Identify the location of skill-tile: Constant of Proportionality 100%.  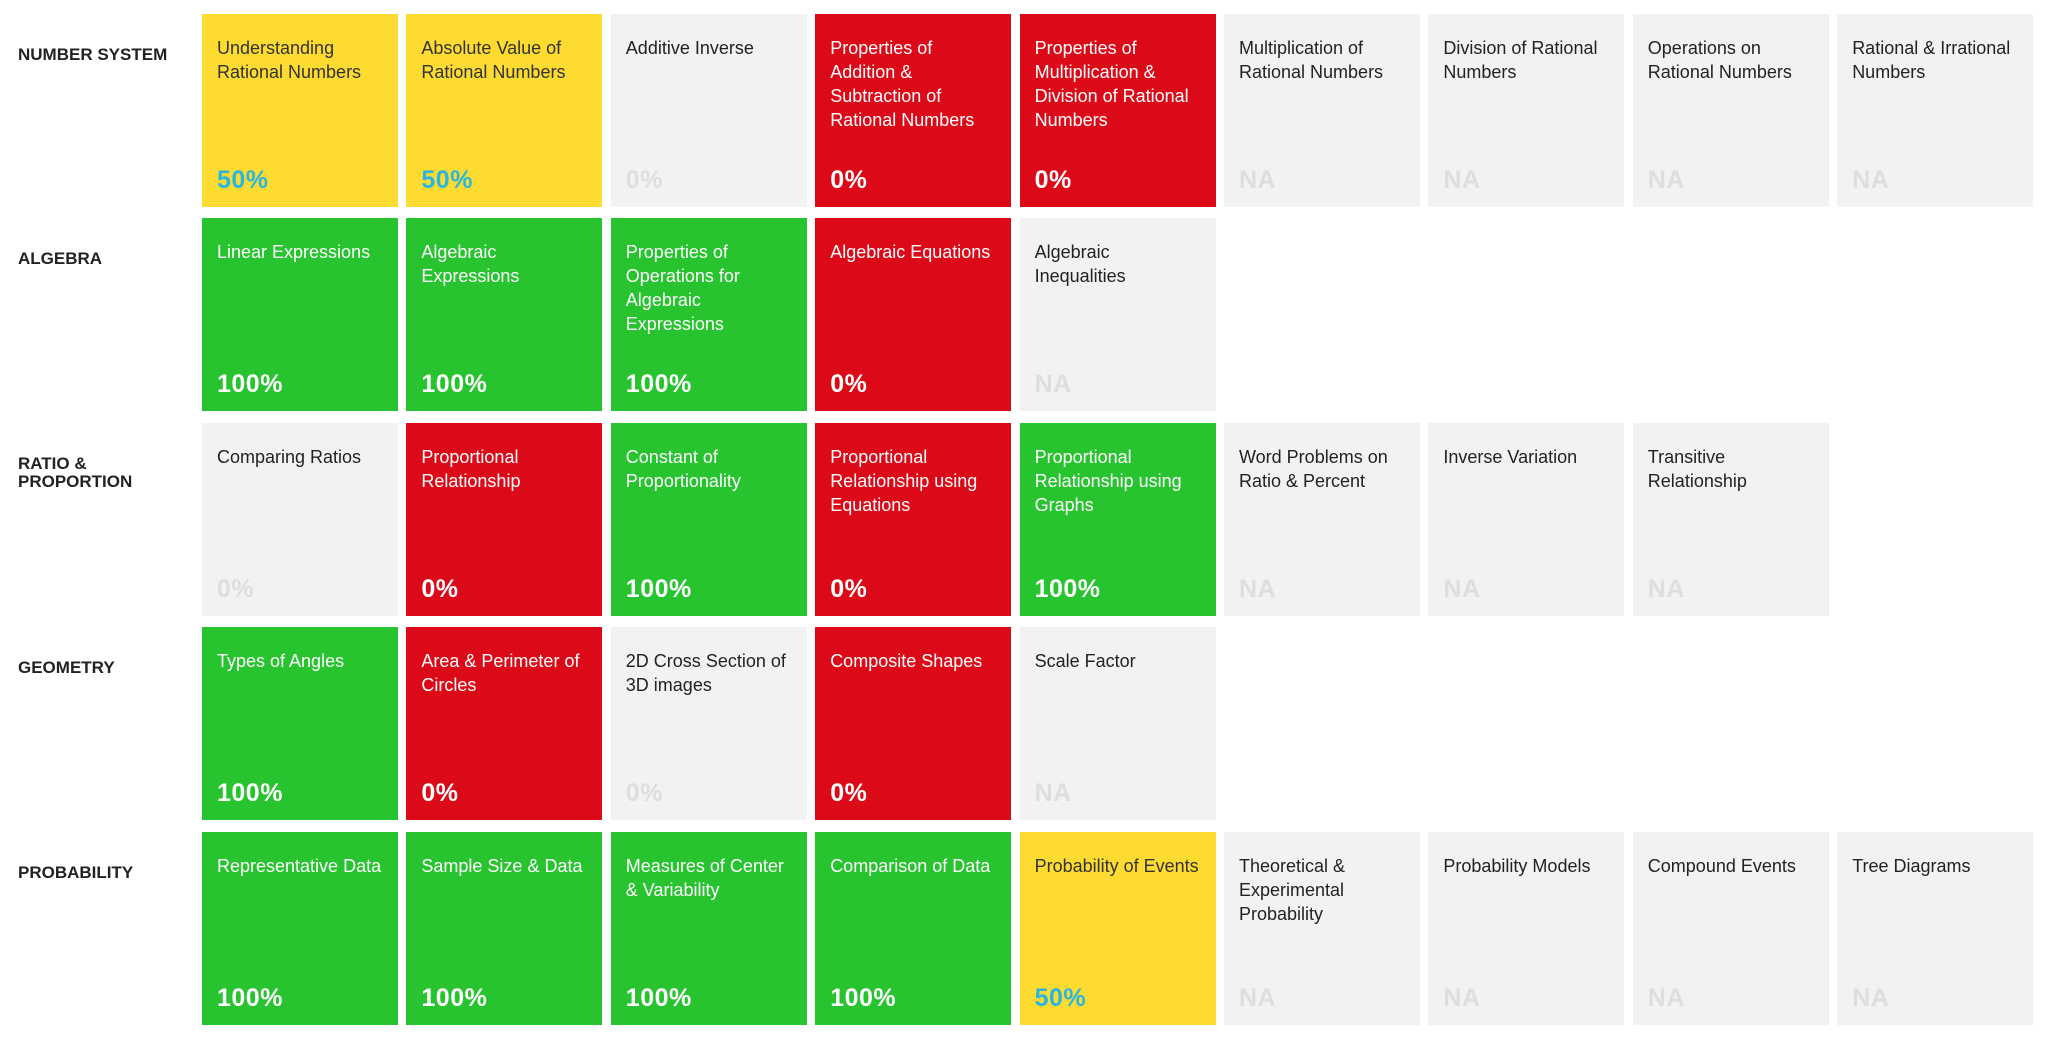
(708, 519).